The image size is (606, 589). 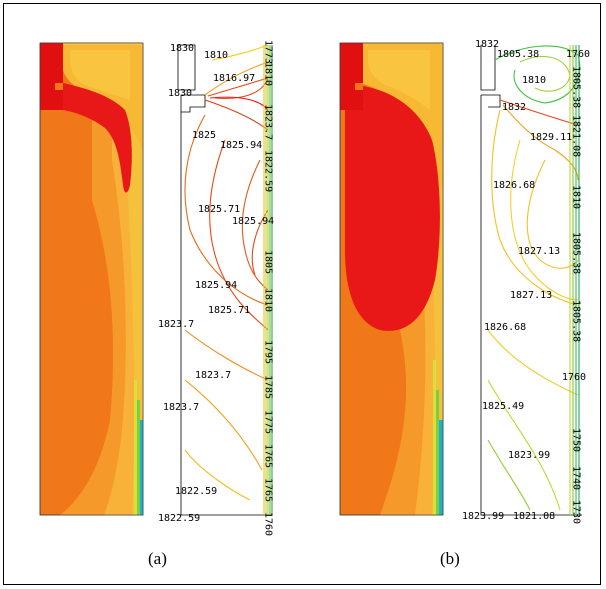 What do you see at coordinates (531, 280) in the screenshot?
I see `panel-b-line-contour` at bounding box center [531, 280].